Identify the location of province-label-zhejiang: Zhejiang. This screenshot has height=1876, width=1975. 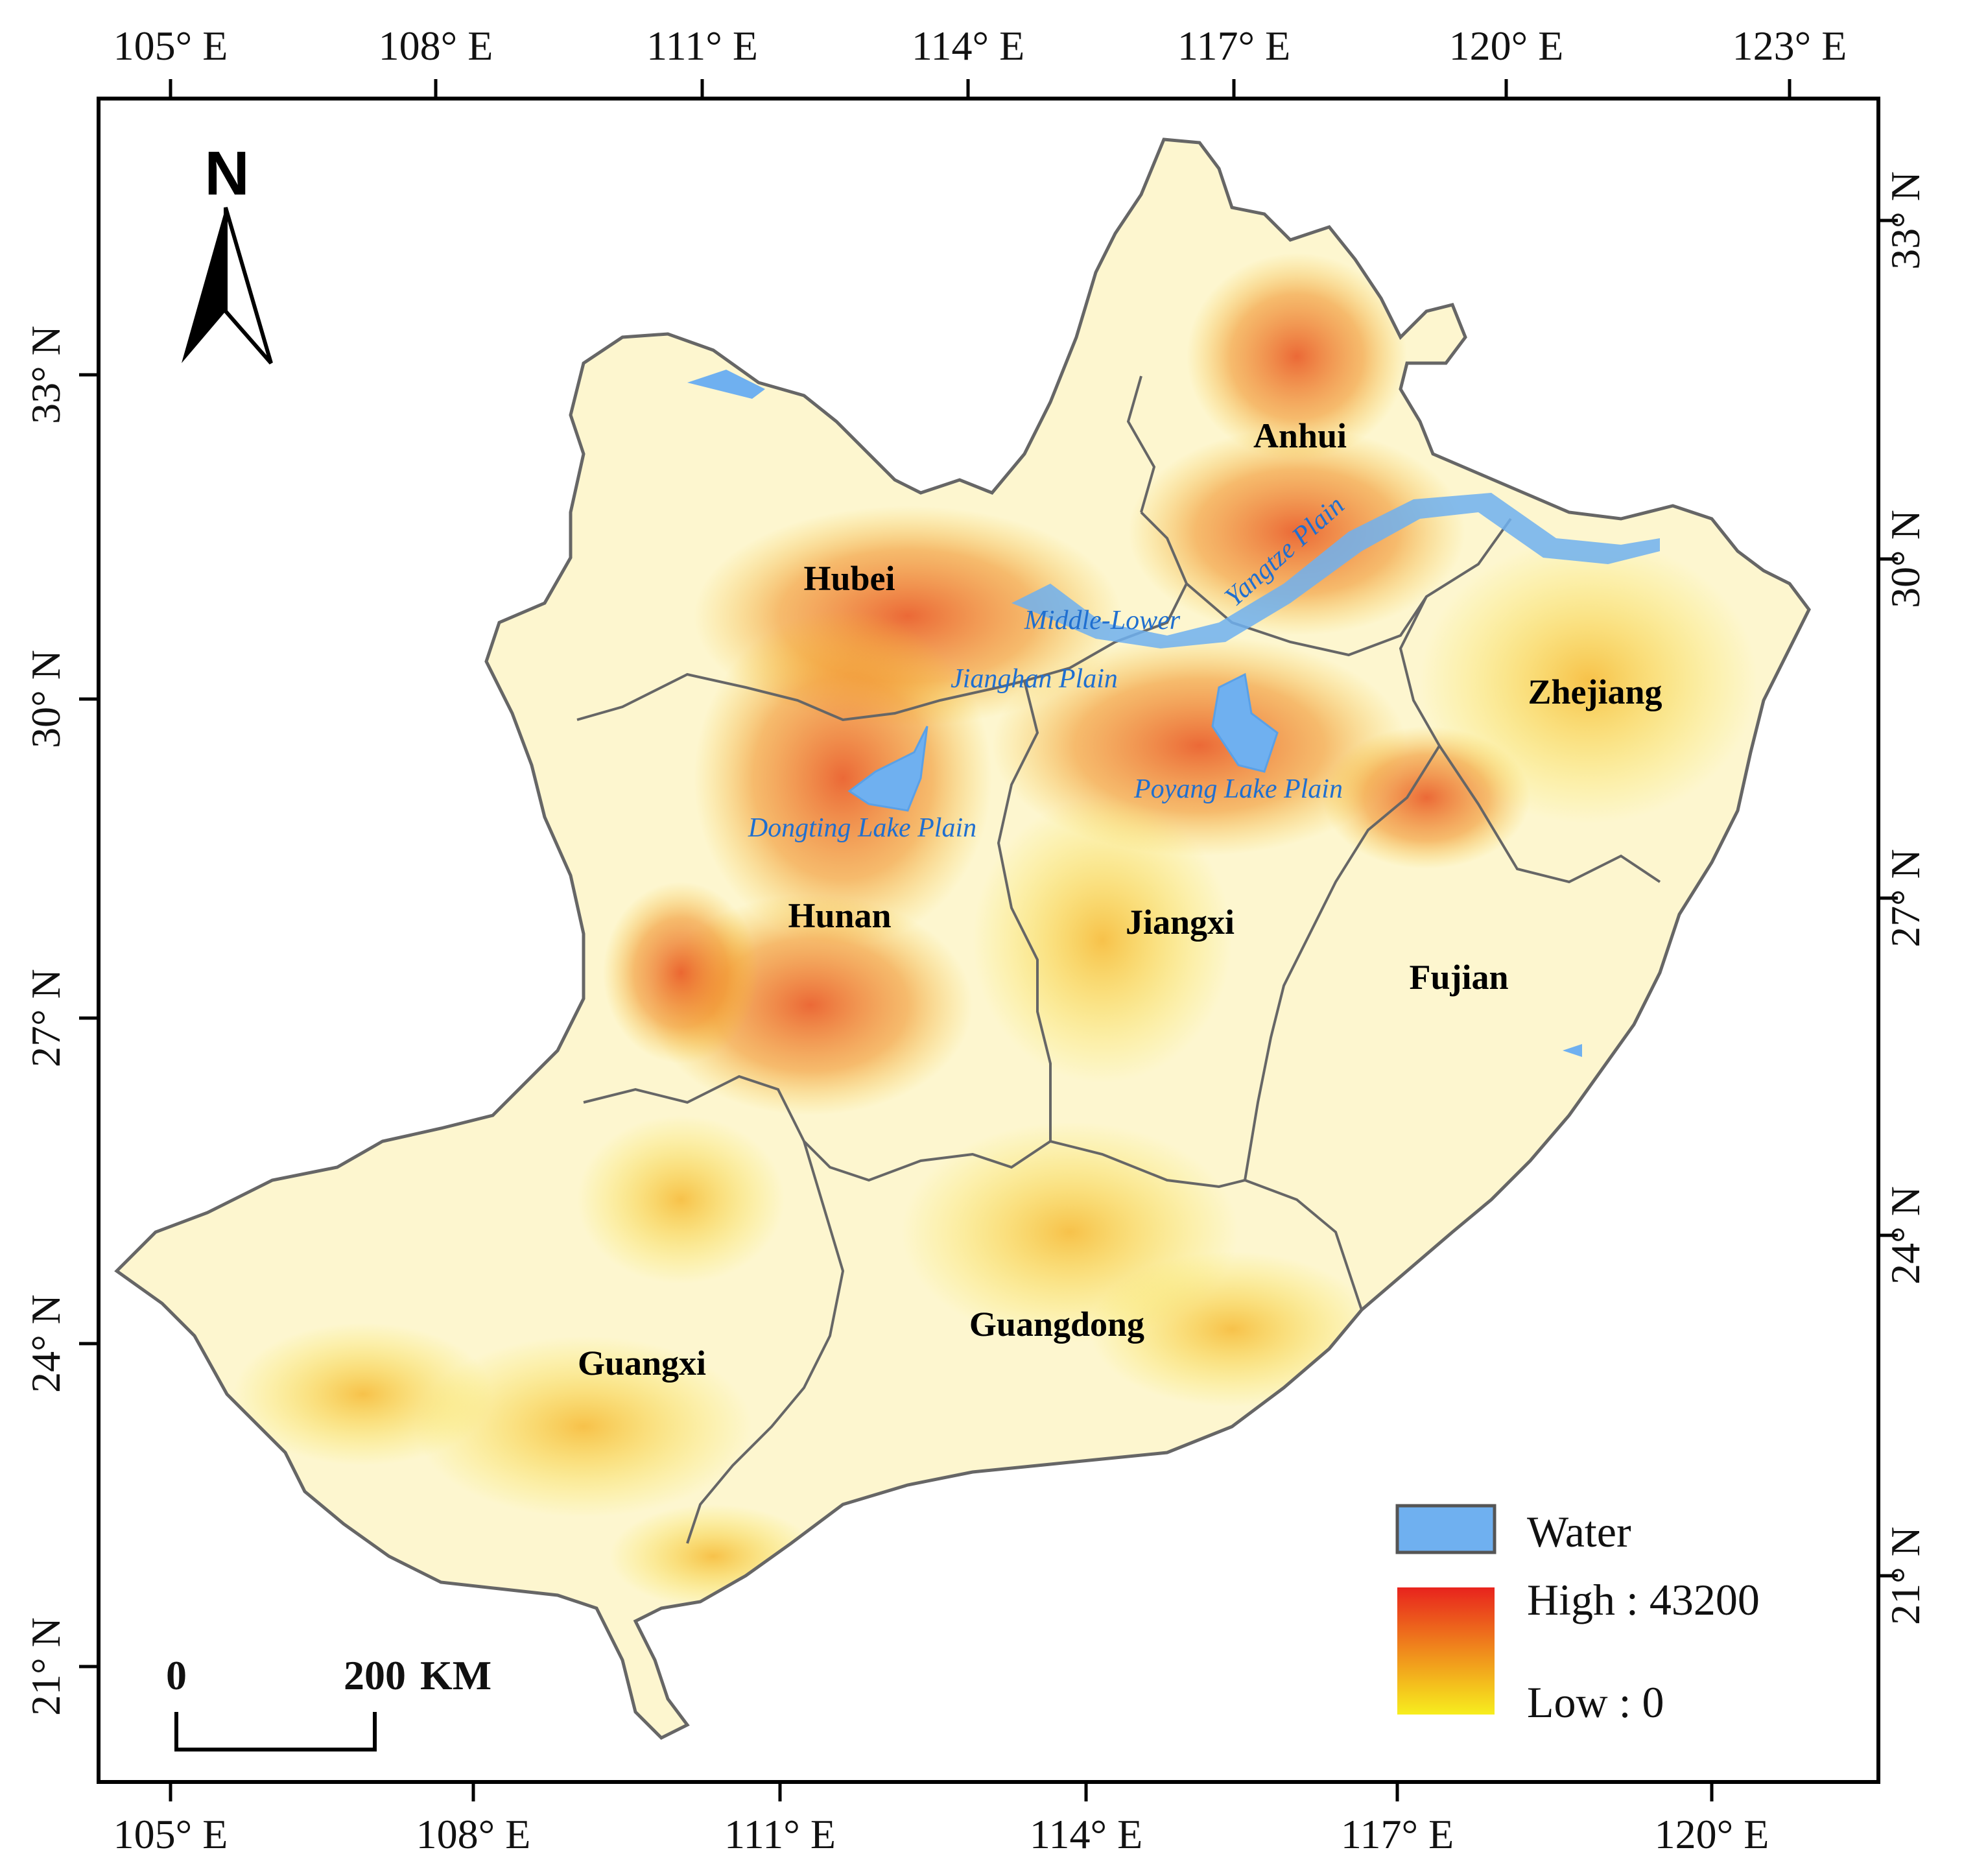
(1595, 691).